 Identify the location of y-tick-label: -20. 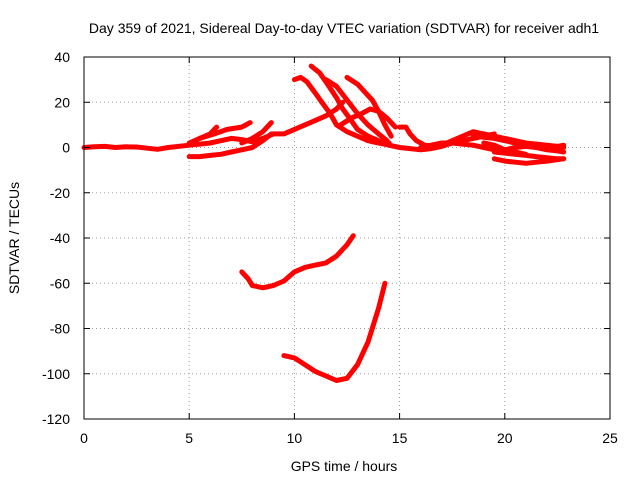
(60, 193).